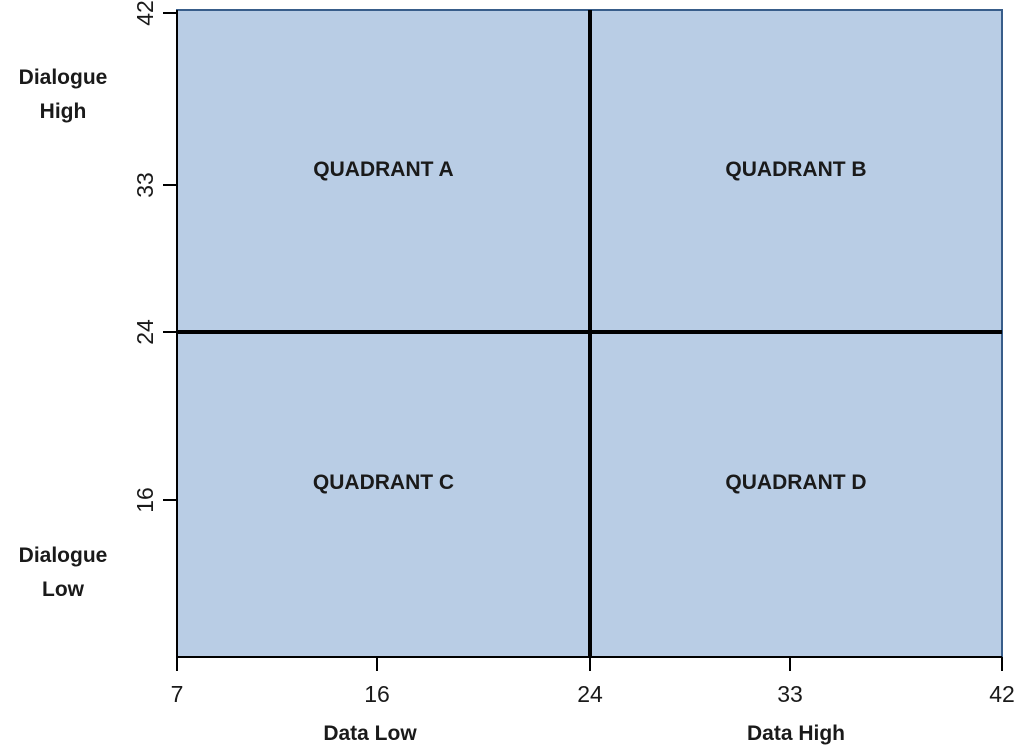 The width and height of the screenshot is (1016, 750). I want to click on y-axis: 16 24 33 42, so click(155, 328).